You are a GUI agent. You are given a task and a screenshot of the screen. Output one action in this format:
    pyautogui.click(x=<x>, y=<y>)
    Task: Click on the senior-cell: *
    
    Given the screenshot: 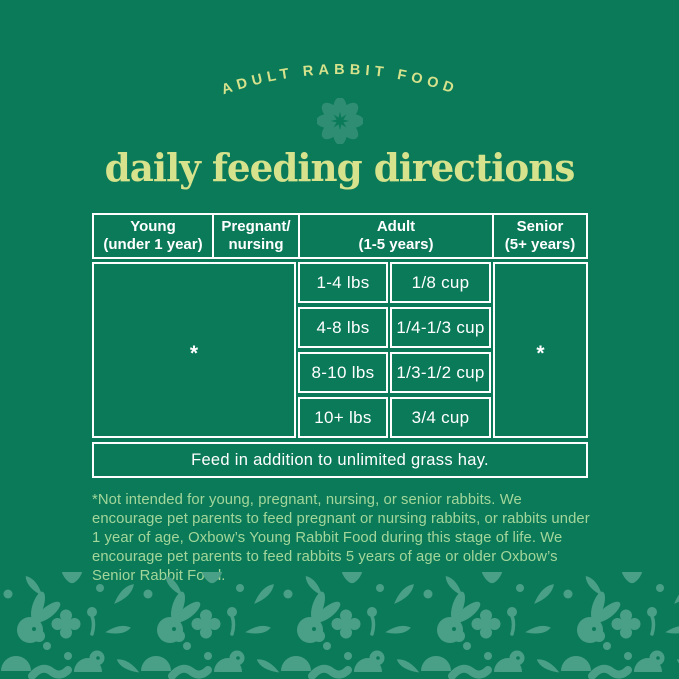 What is the action you would take?
    pyautogui.click(x=540, y=350)
    